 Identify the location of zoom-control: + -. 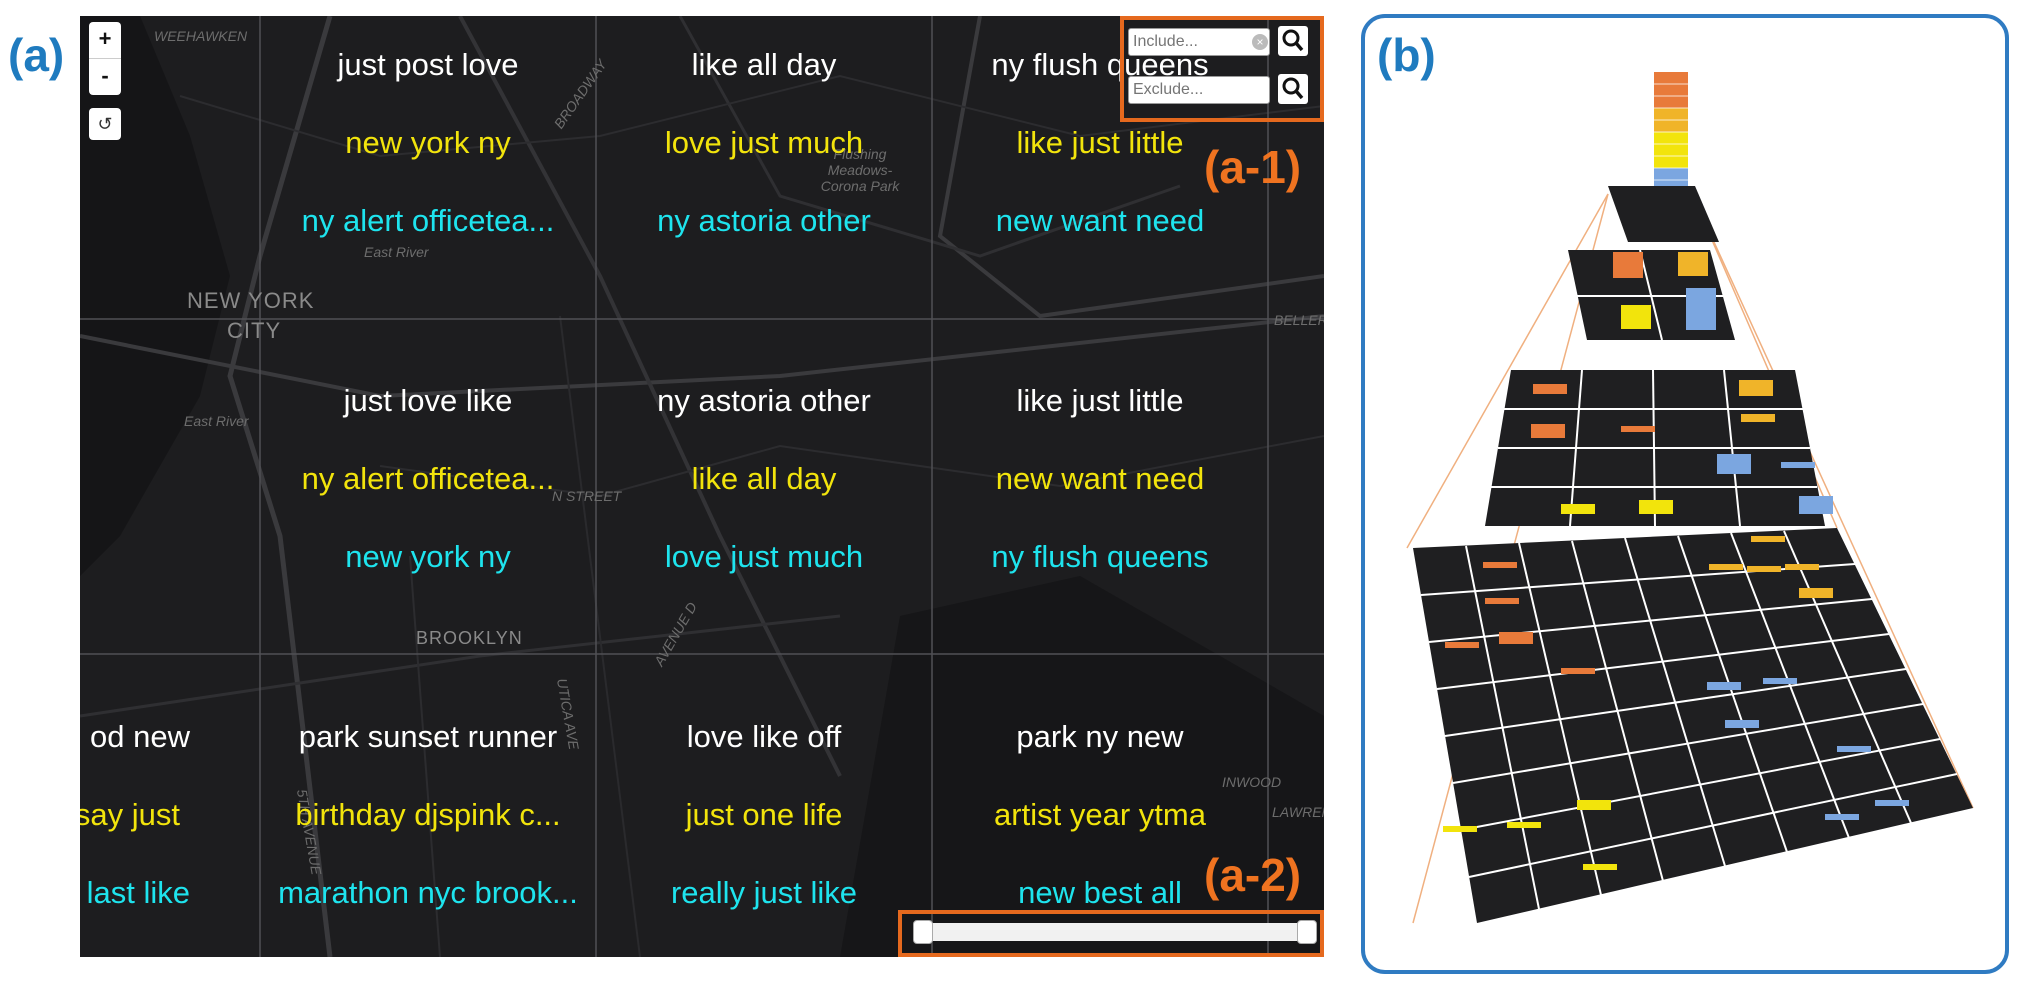
(105, 58).